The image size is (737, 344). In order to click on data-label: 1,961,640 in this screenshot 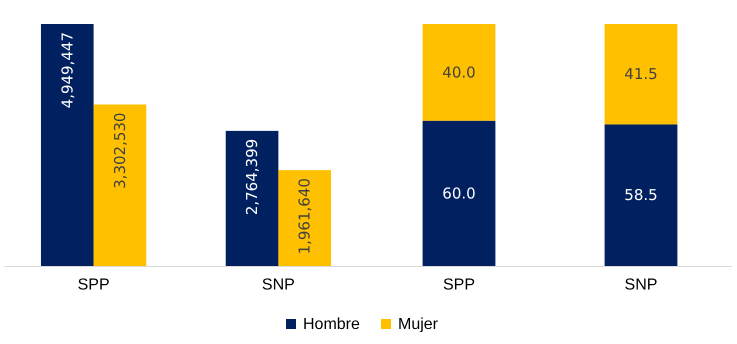, I will do `click(305, 216)`.